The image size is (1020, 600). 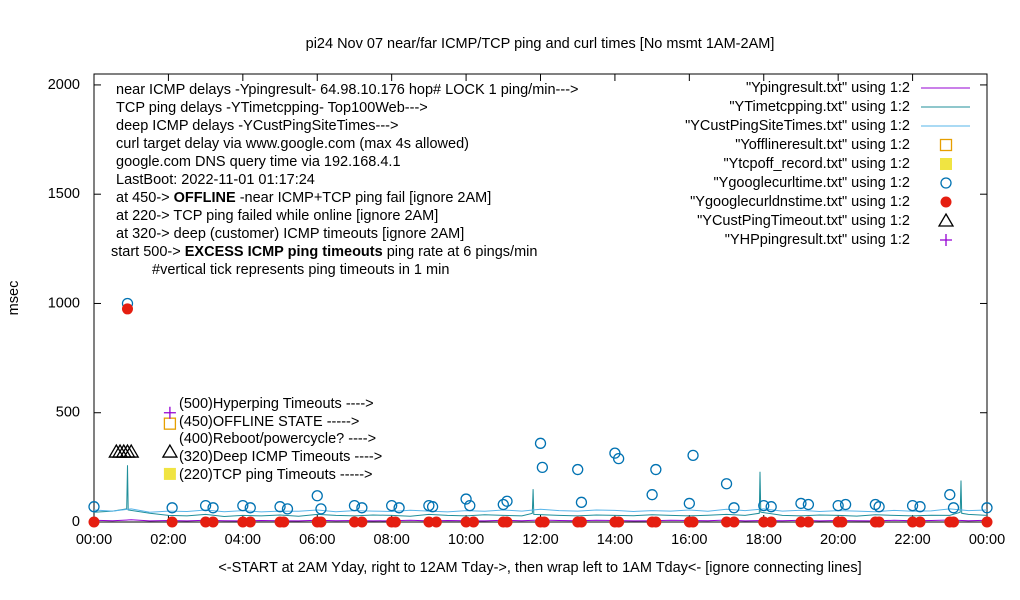 I want to click on legend-label: "Ygooglecurldnstime.txt" using 1:2, so click(x=800, y=202).